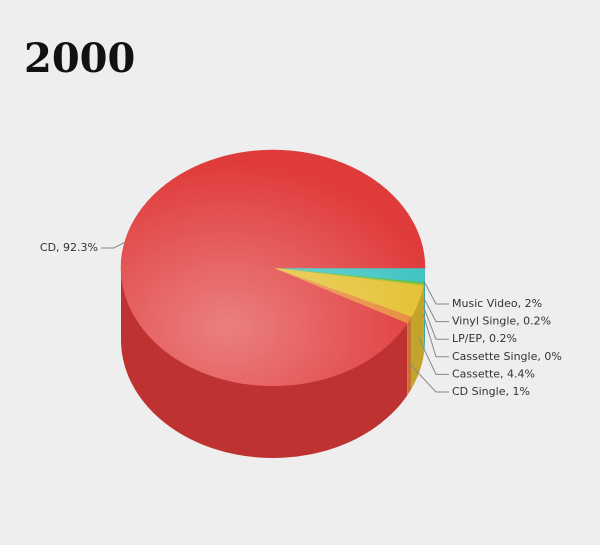  Describe the element at coordinates (507, 356) in the screenshot. I see `data-label: Cassette Single, 0%` at that location.